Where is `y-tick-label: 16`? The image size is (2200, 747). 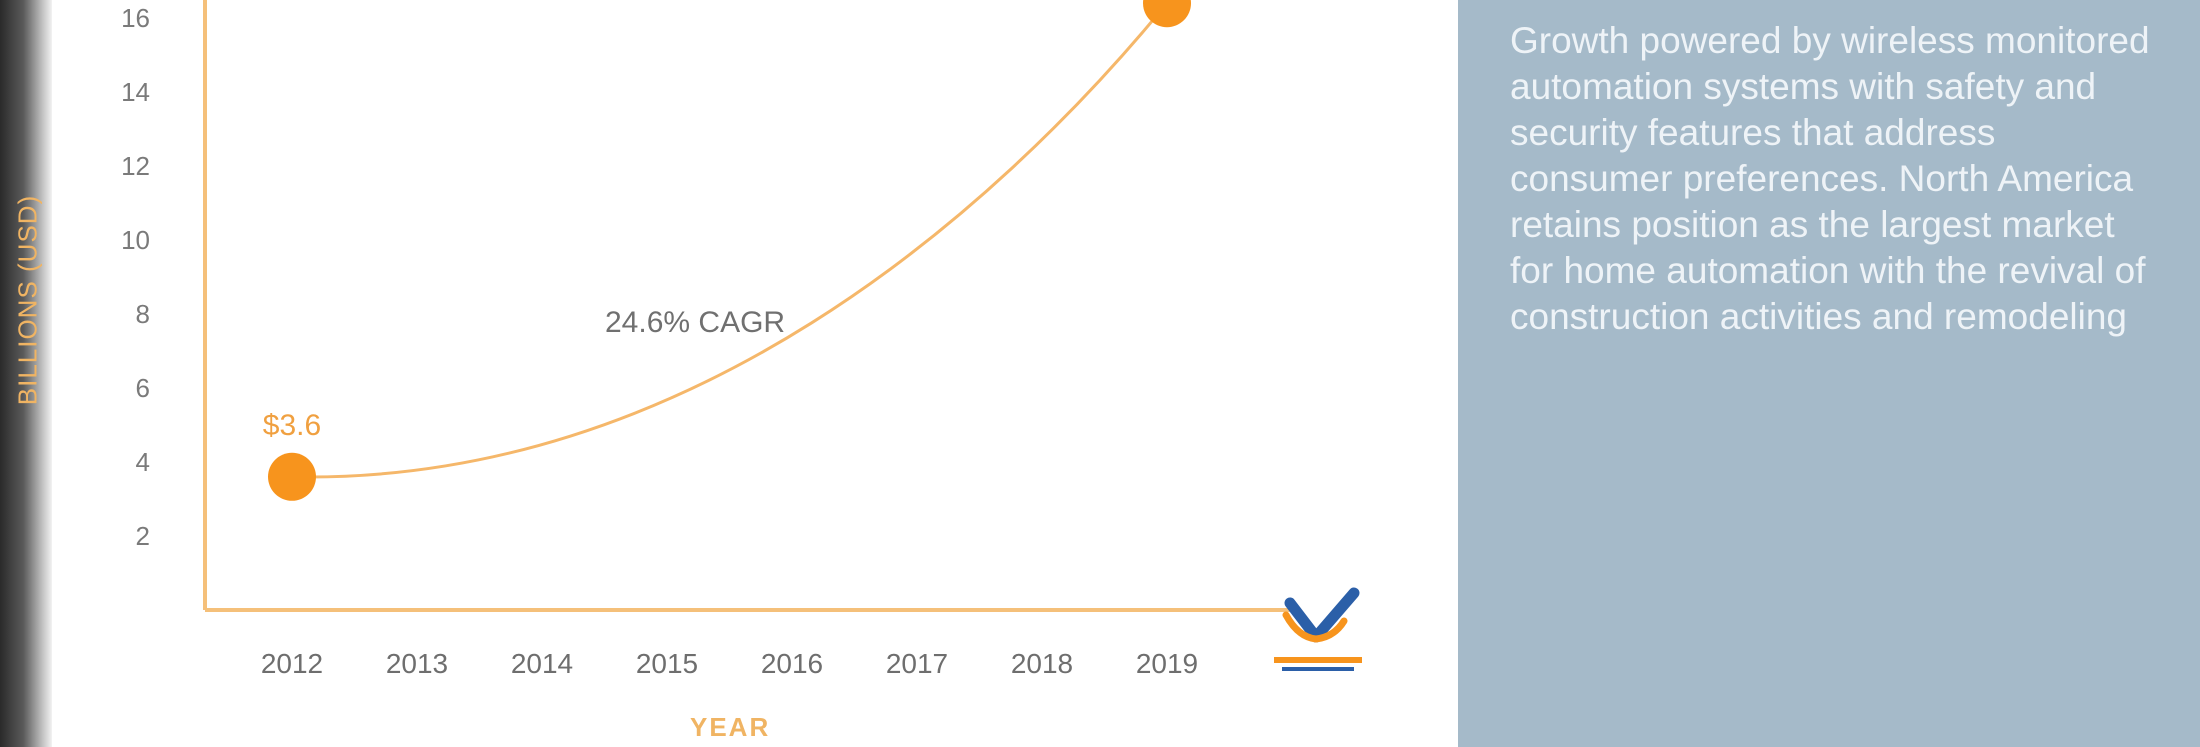
y-tick-label: 16 is located at coordinates (135, 18).